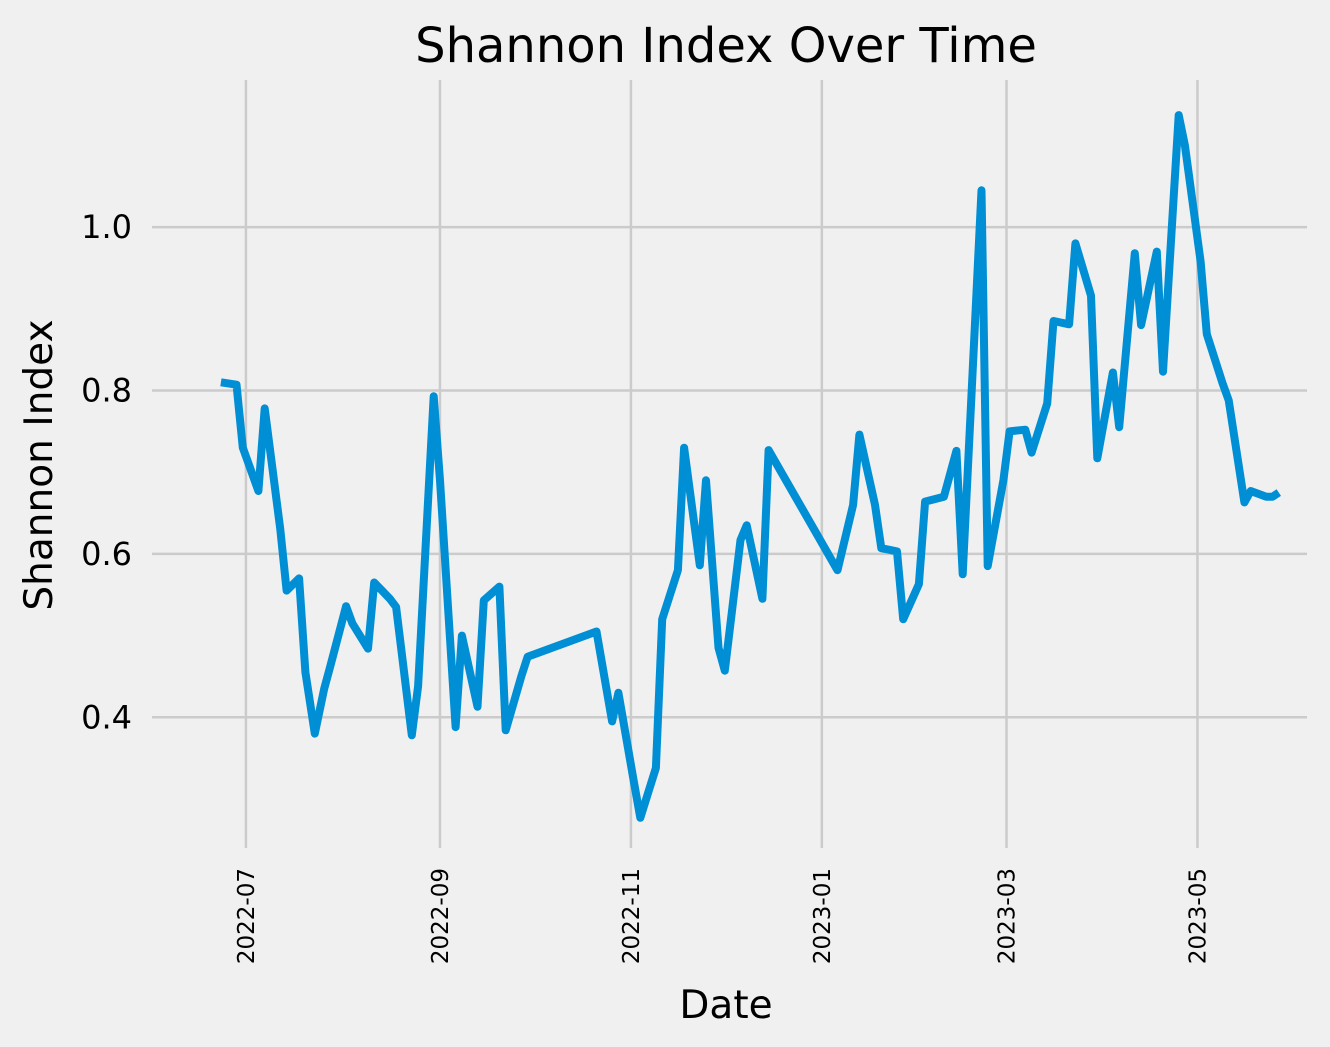  What do you see at coordinates (106, 390) in the screenshot?
I see `y-tick-label: 0.8` at bounding box center [106, 390].